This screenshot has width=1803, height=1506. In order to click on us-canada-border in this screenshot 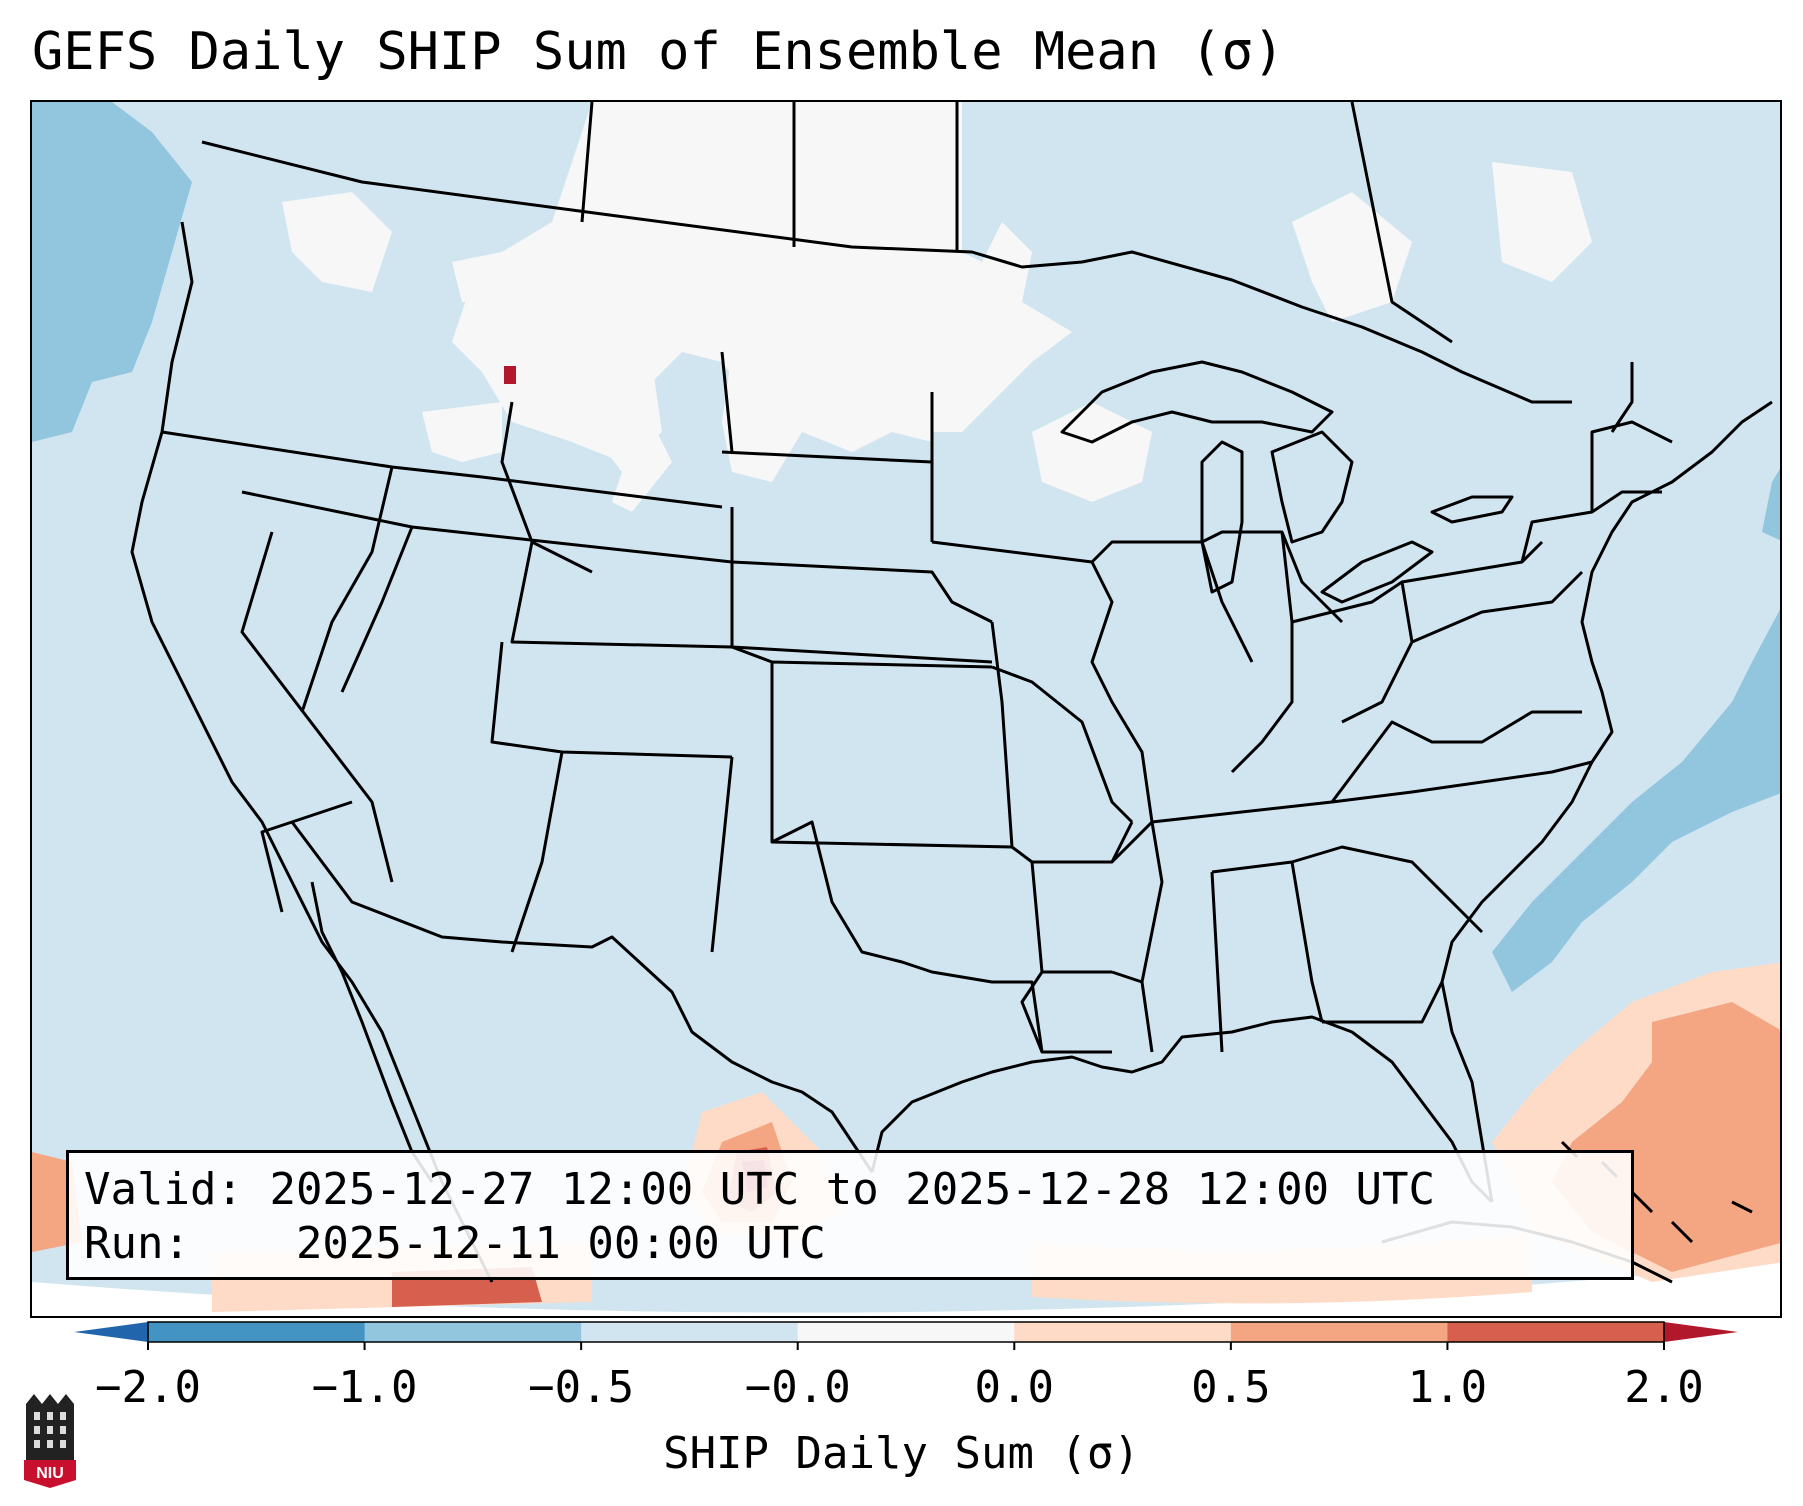, I will do `click(886, 272)`.